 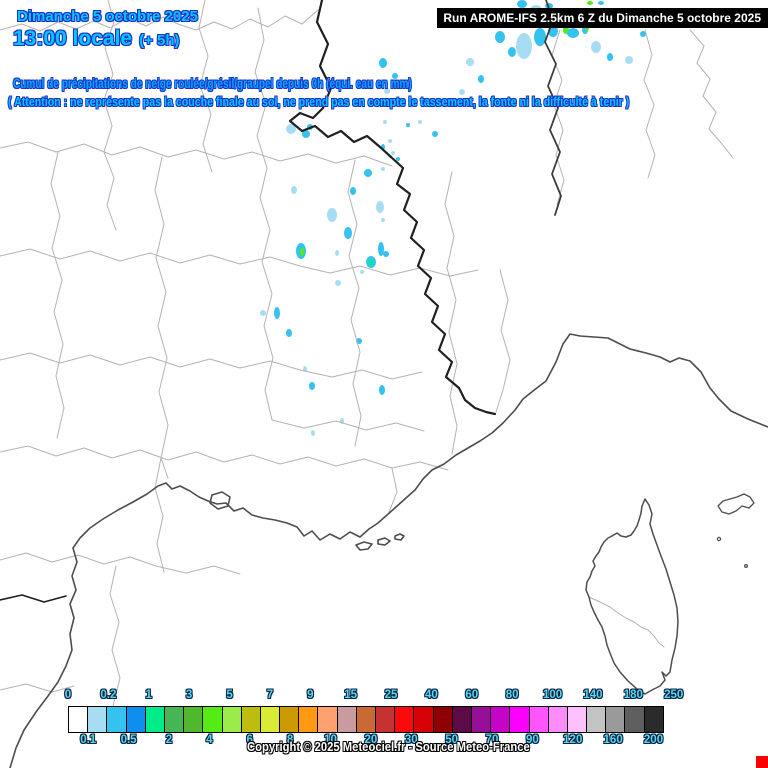 I want to click on legend-label: 200, so click(x=653, y=740).